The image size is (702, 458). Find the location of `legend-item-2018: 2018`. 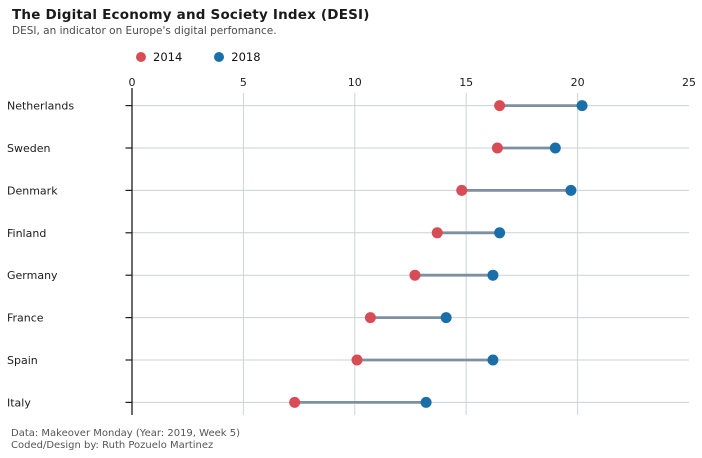

legend-item-2018: 2018 is located at coordinates (237, 57).